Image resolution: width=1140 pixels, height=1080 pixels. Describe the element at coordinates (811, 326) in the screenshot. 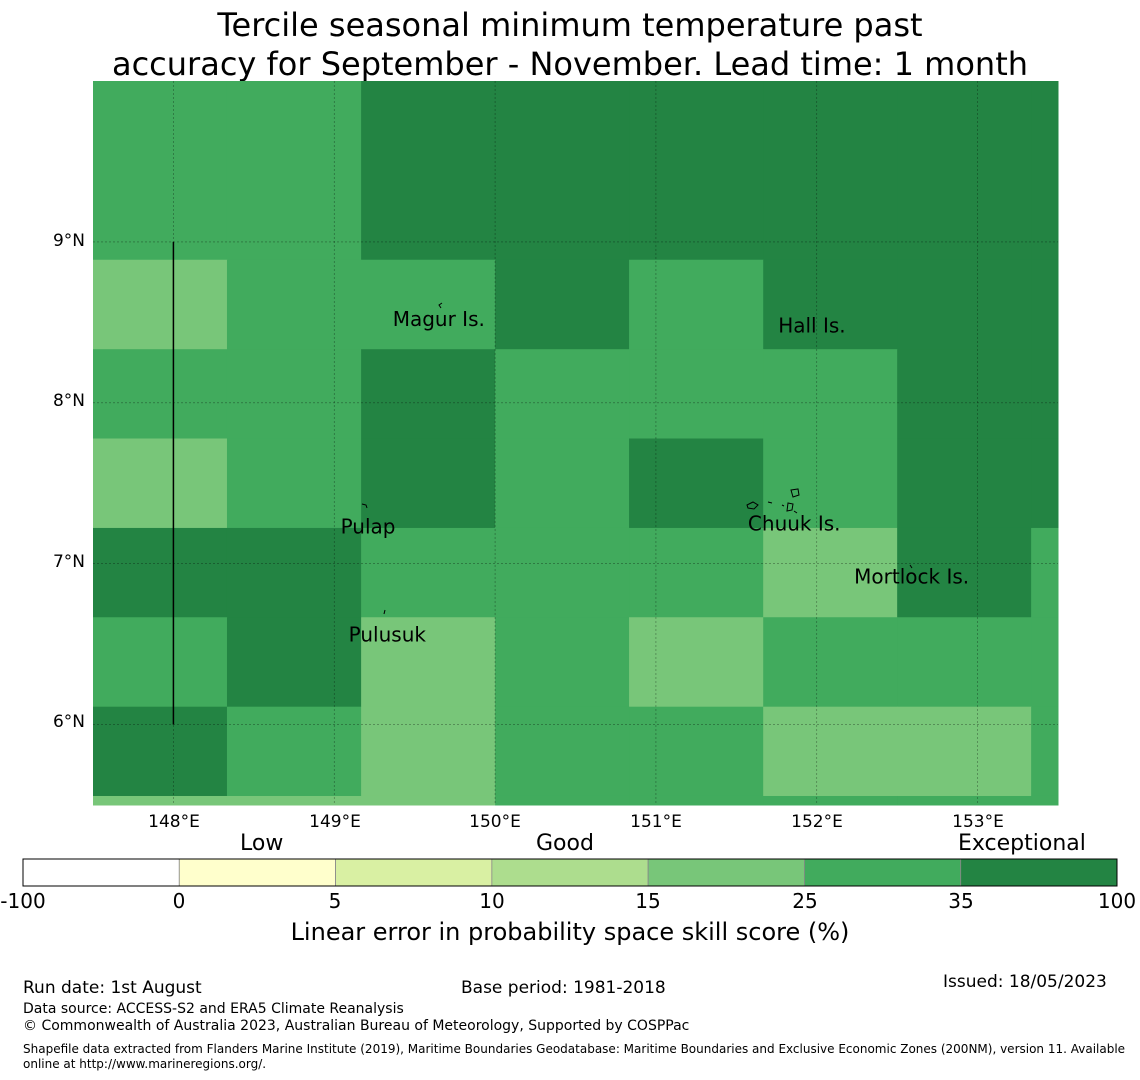

I see `place-label: Hall Is.` at that location.